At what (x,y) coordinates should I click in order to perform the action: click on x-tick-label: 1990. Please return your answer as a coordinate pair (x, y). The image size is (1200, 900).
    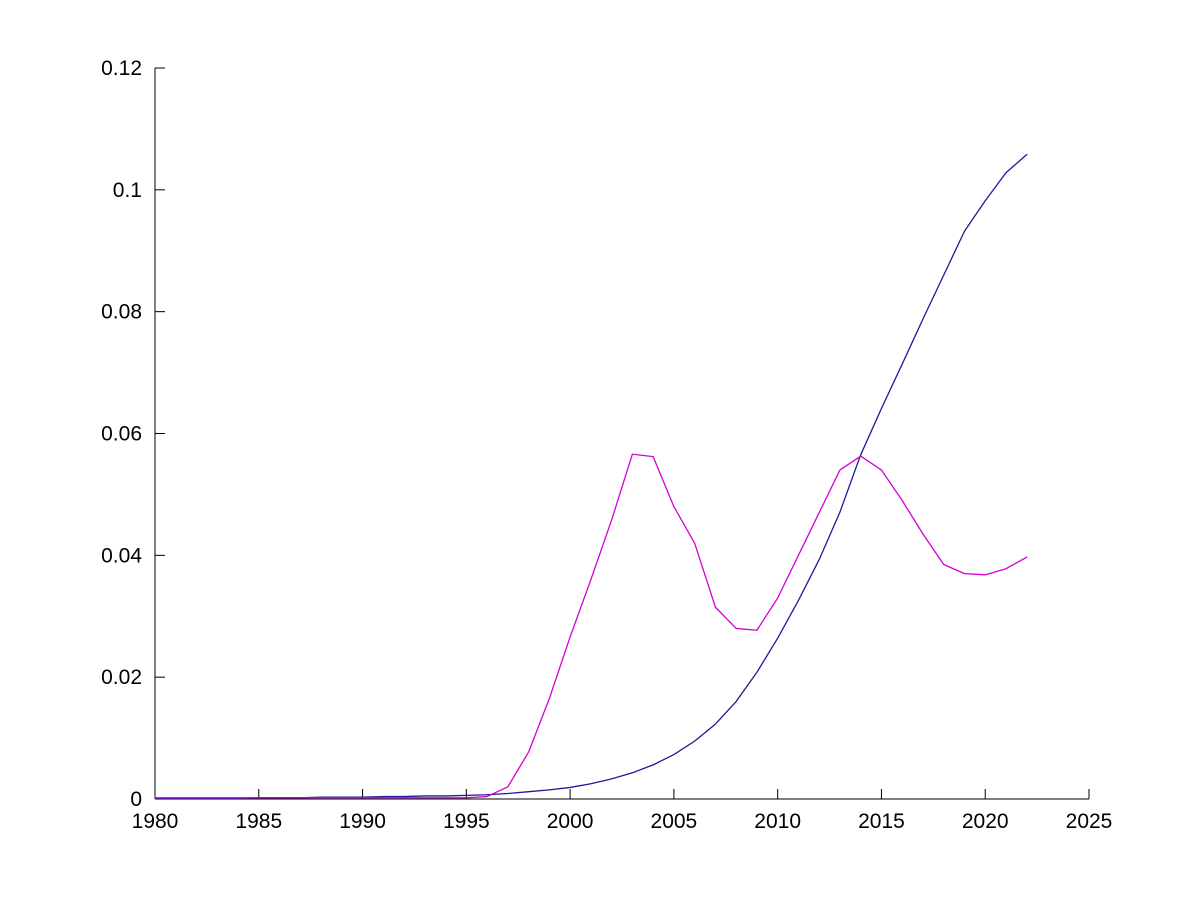
    Looking at the image, I should click on (362, 821).